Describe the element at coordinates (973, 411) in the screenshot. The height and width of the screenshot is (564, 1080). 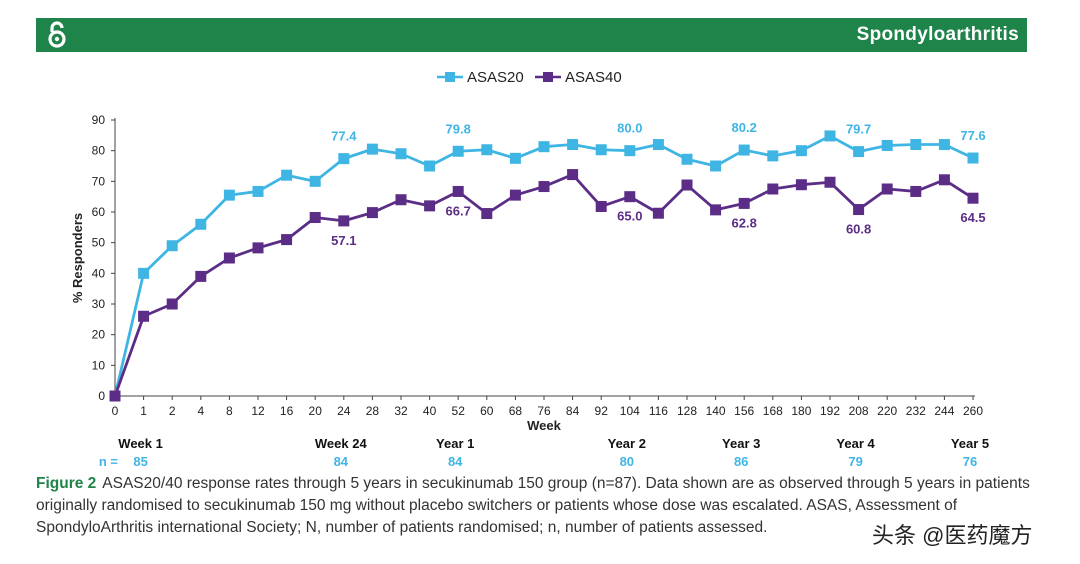
I see `x-tick-label: 260` at that location.